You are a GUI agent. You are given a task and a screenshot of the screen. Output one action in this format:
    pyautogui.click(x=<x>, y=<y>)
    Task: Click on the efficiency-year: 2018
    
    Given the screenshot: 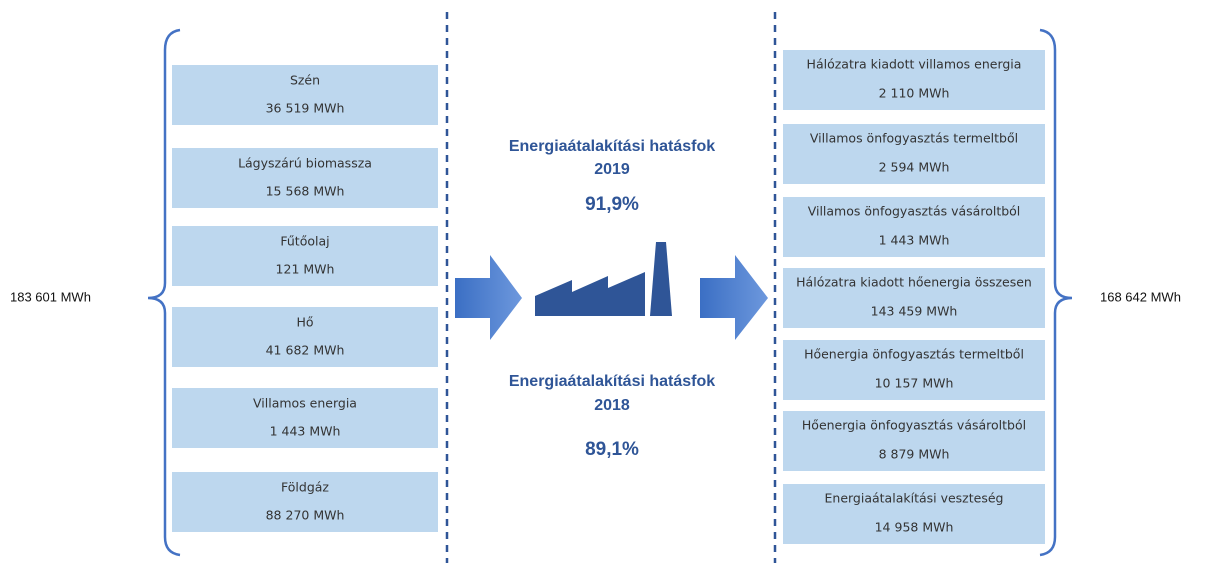 What is the action you would take?
    pyautogui.click(x=612, y=405)
    